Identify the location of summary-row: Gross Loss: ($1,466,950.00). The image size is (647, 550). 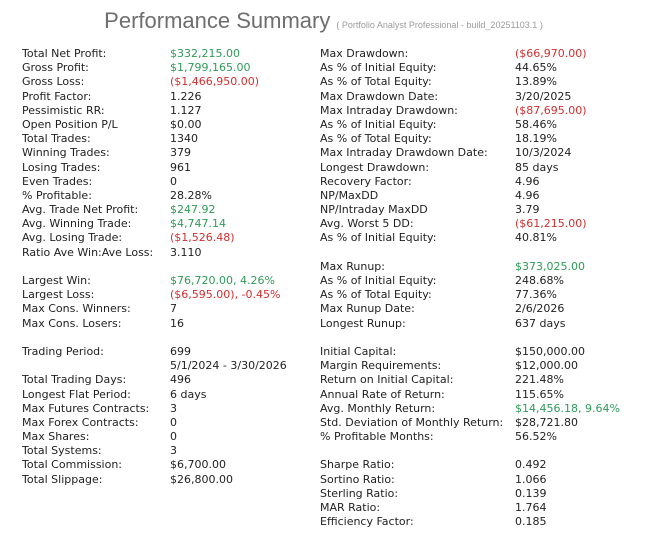
(171, 82).